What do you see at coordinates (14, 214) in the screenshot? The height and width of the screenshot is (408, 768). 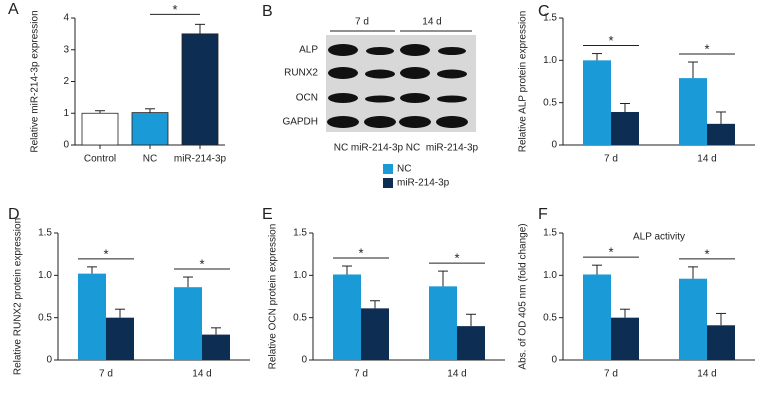 I see `panel-letter: D` at bounding box center [14, 214].